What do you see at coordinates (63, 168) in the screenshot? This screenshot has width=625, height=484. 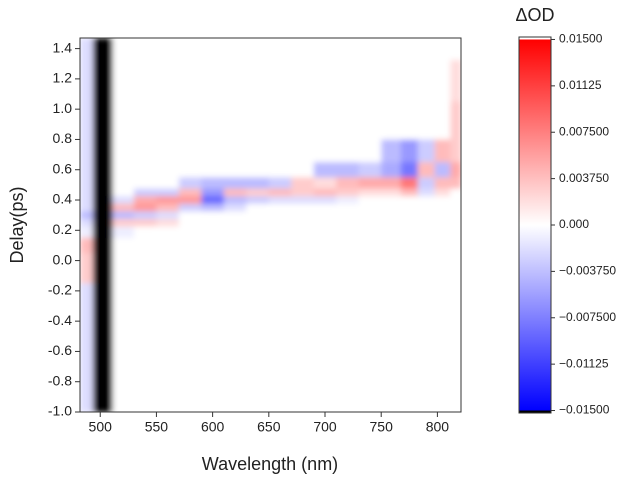 I see `y-tick-label: 0.6` at bounding box center [63, 168].